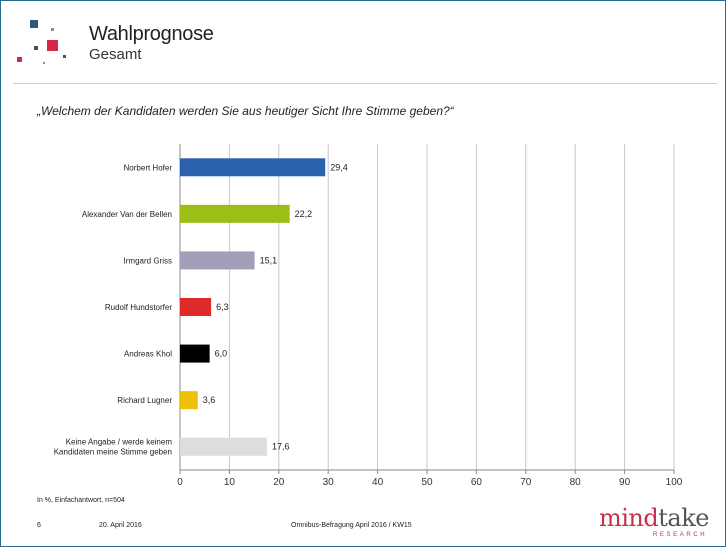 The image size is (726, 547). What do you see at coordinates (304, 214) in the screenshot?
I see `value-label-1: 22,2` at bounding box center [304, 214].